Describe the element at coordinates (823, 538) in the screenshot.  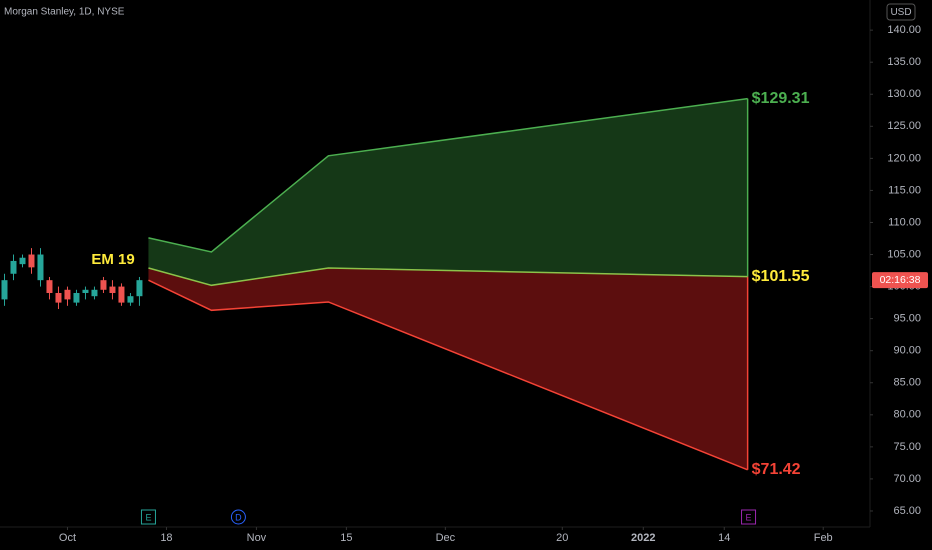
I see `x-tick-label: Feb` at that location.